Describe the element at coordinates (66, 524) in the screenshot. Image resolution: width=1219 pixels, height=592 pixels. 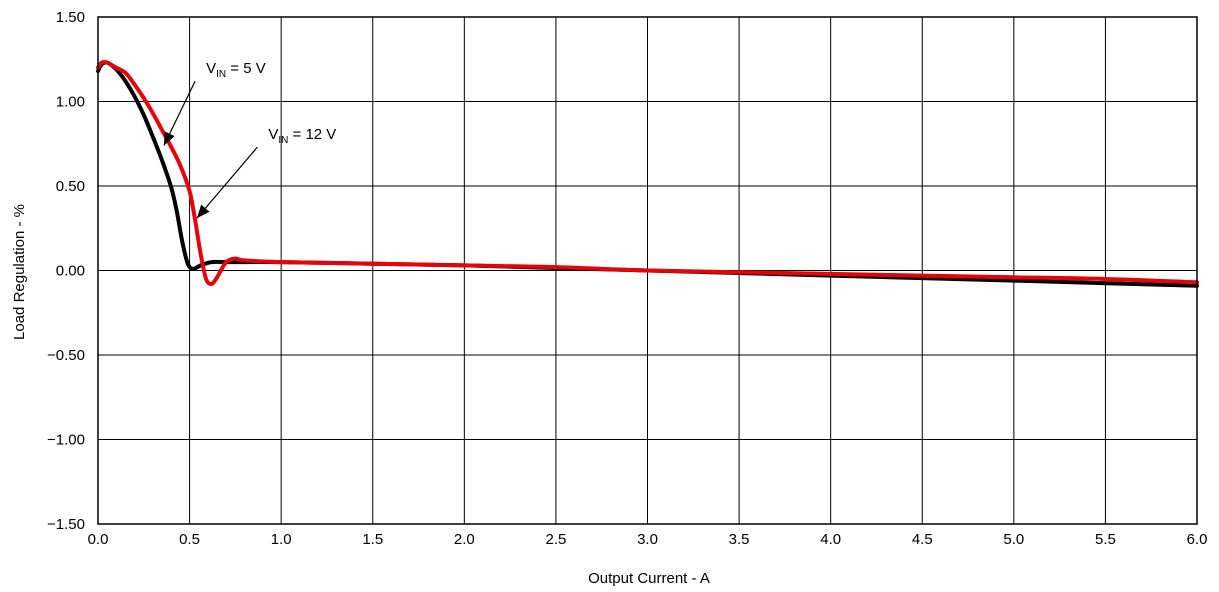
I see `y-tick-label: −1.50` at that location.